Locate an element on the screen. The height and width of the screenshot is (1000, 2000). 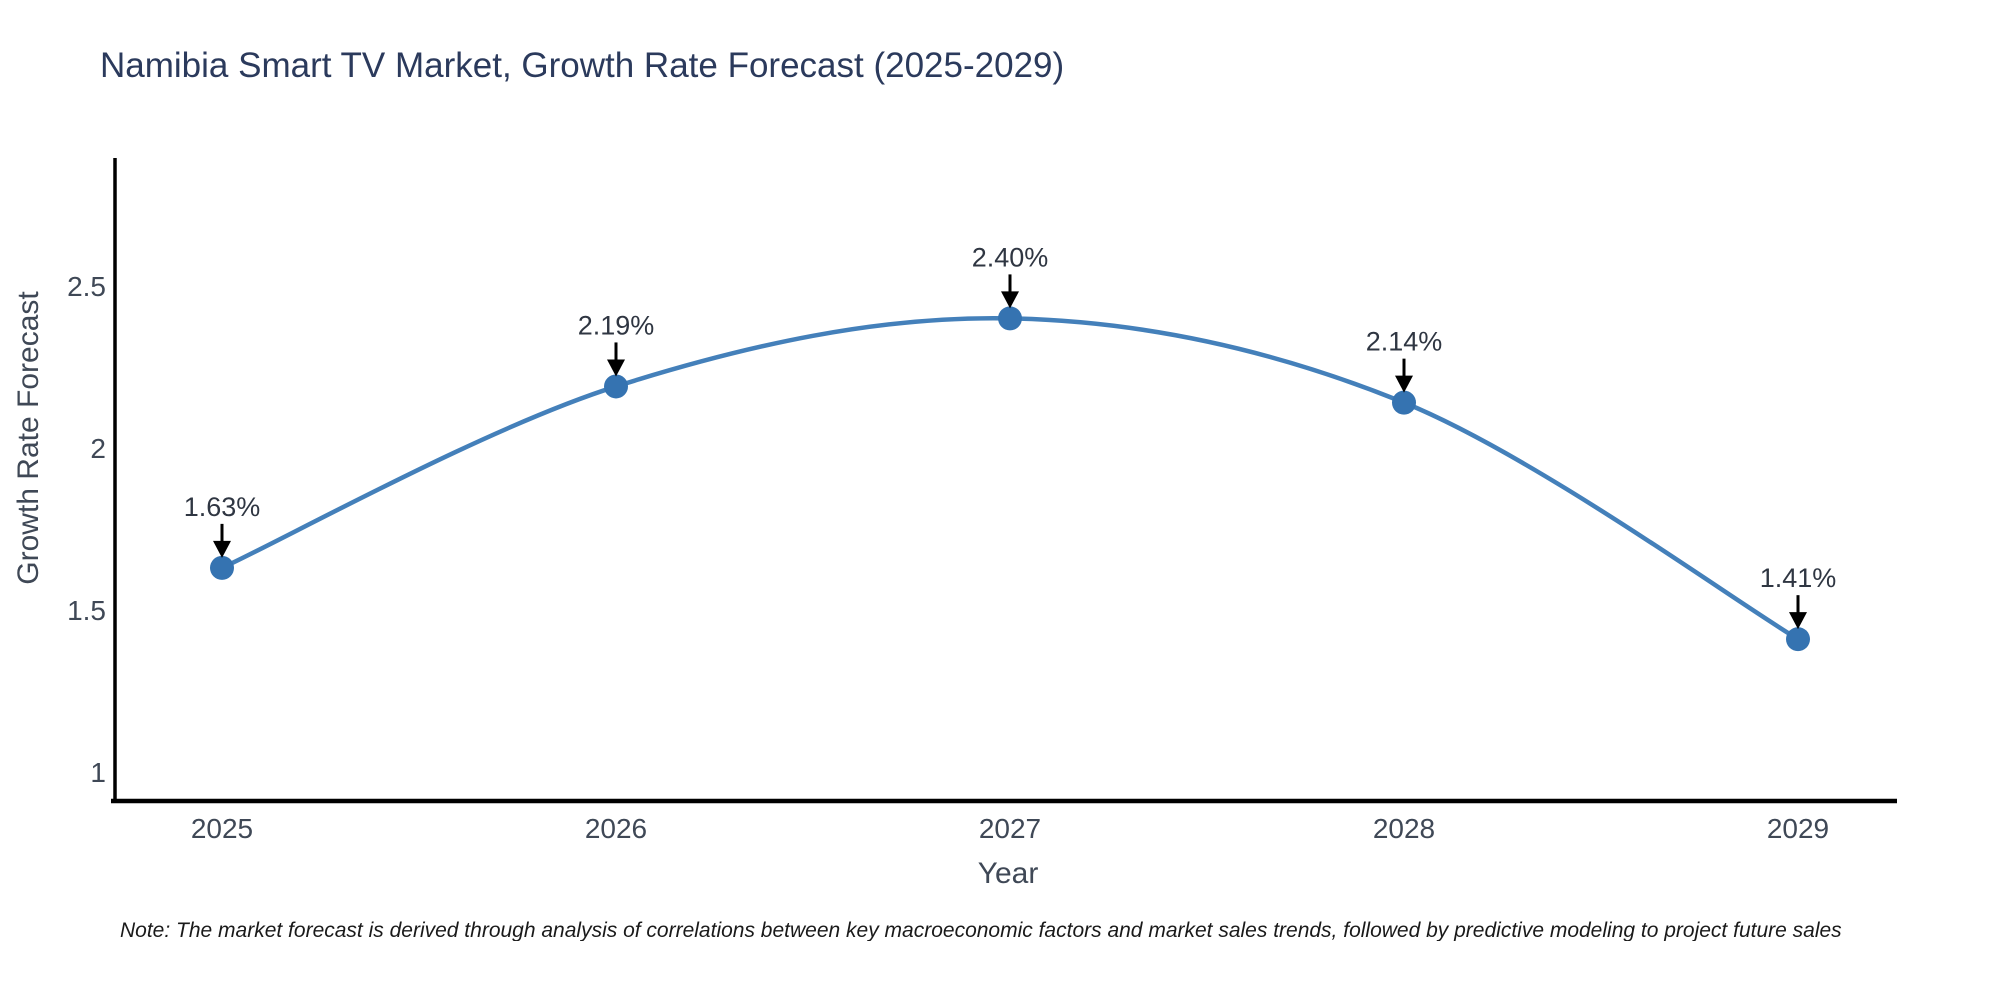
x-tick-label: 2026 is located at coordinates (616, 828).